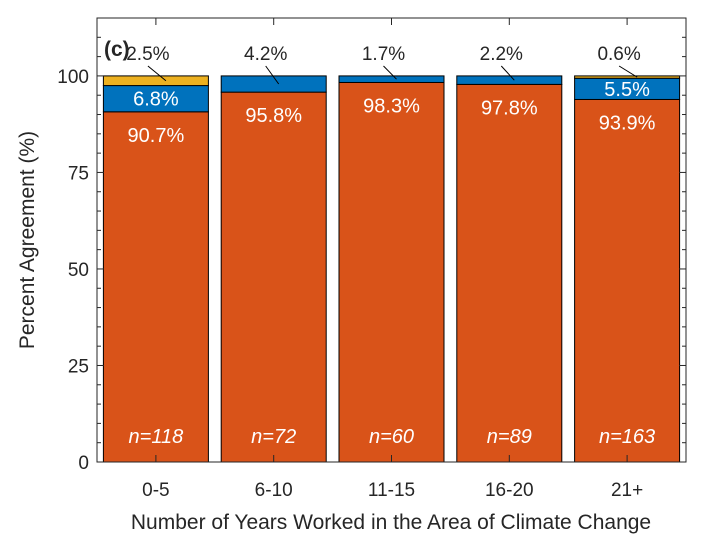  What do you see at coordinates (83, 463) in the screenshot?
I see `y-tick-label-0: 0` at bounding box center [83, 463].